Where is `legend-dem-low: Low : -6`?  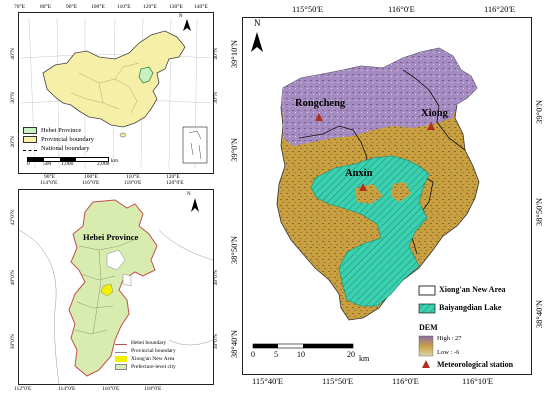 legend-dem-low: Low : -6 is located at coordinates (448, 352).